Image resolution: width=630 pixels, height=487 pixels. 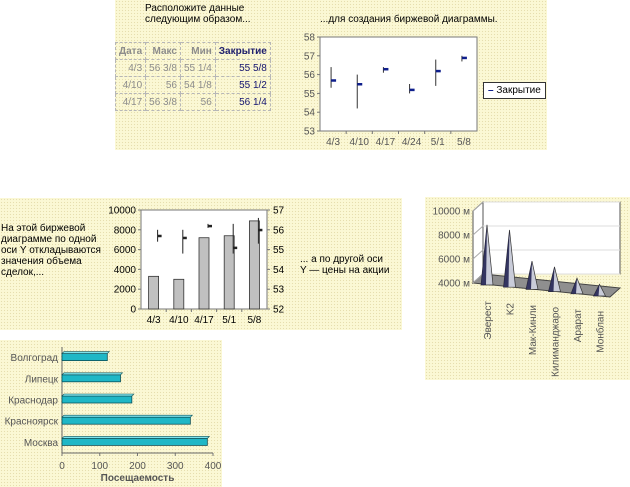 I want to click on y-left-tick-label: 10000, so click(x=122, y=211).